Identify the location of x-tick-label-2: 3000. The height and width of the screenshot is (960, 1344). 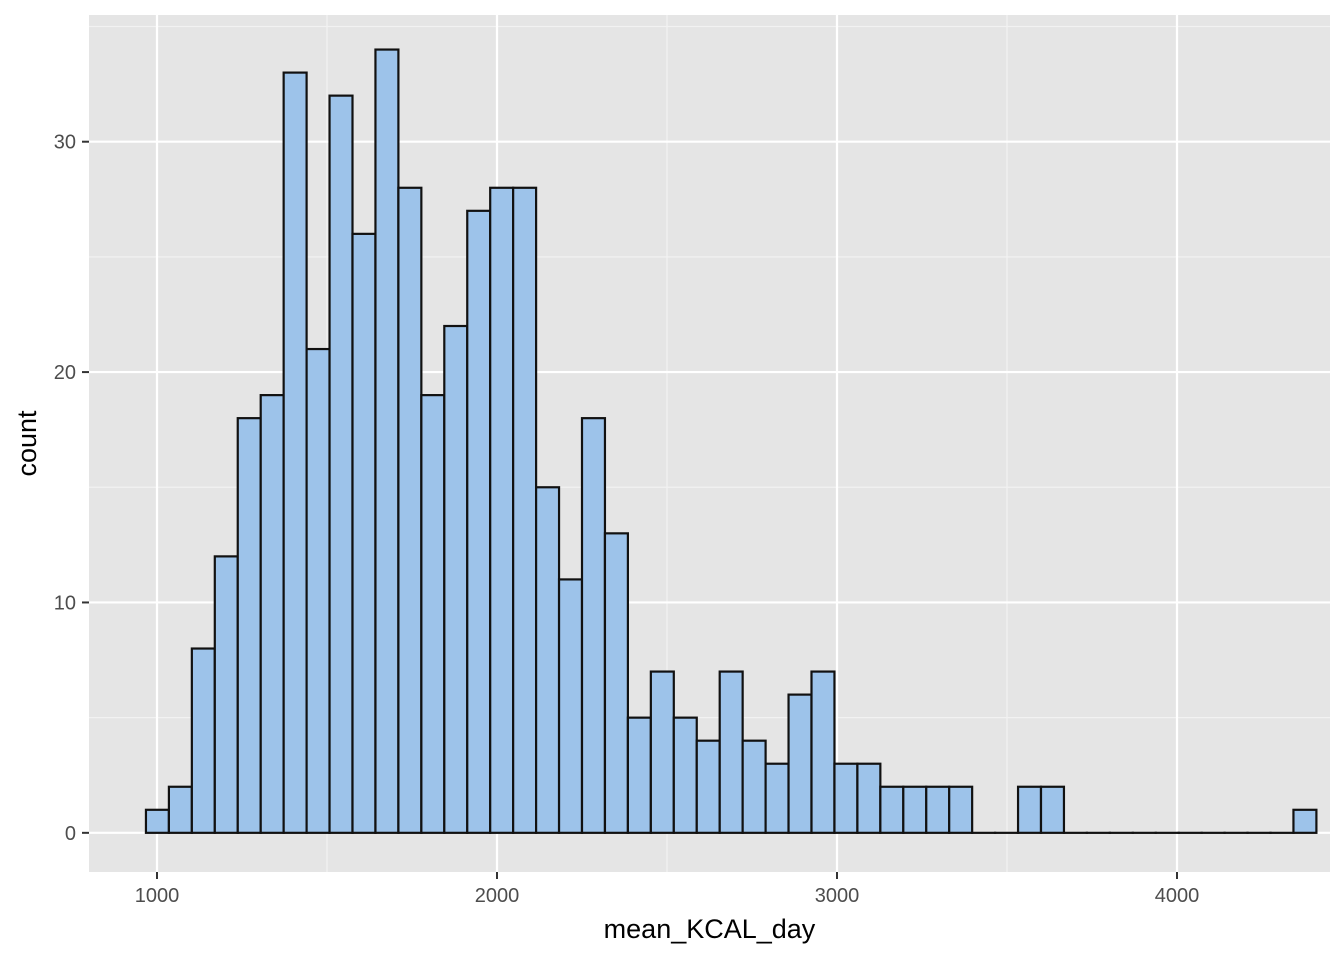
(837, 896).